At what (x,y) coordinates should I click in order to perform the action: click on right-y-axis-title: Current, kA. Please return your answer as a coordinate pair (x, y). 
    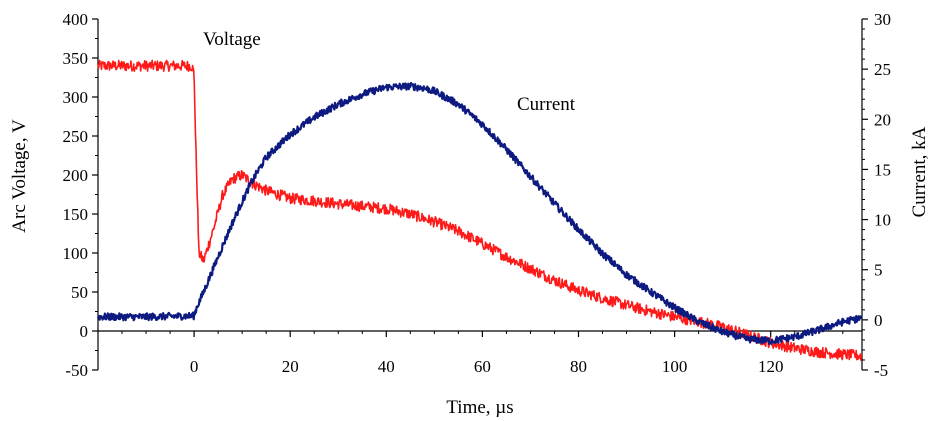
    Looking at the image, I should click on (919, 171).